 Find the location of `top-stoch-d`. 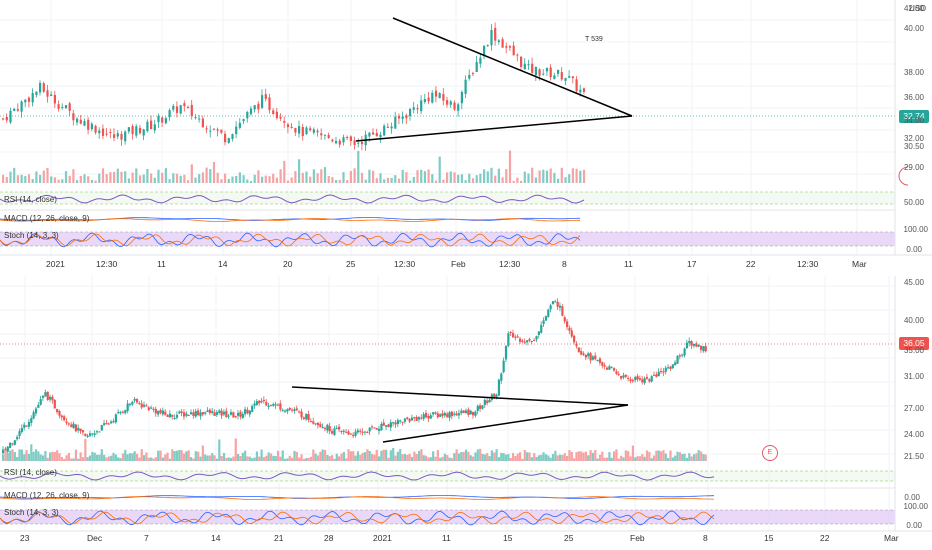

top-stoch-d is located at coordinates (290, 240).